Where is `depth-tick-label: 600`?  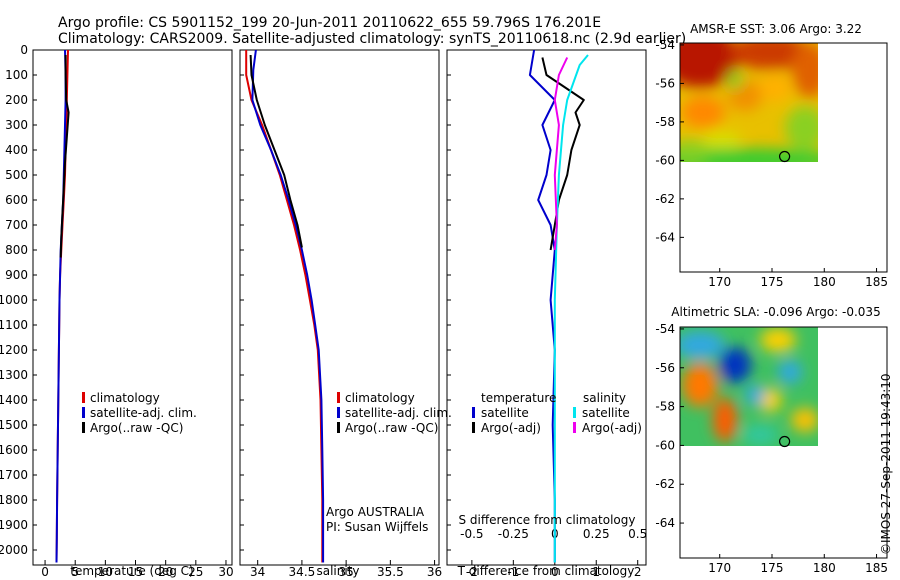 depth-tick-label: 600 is located at coordinates (16, 200).